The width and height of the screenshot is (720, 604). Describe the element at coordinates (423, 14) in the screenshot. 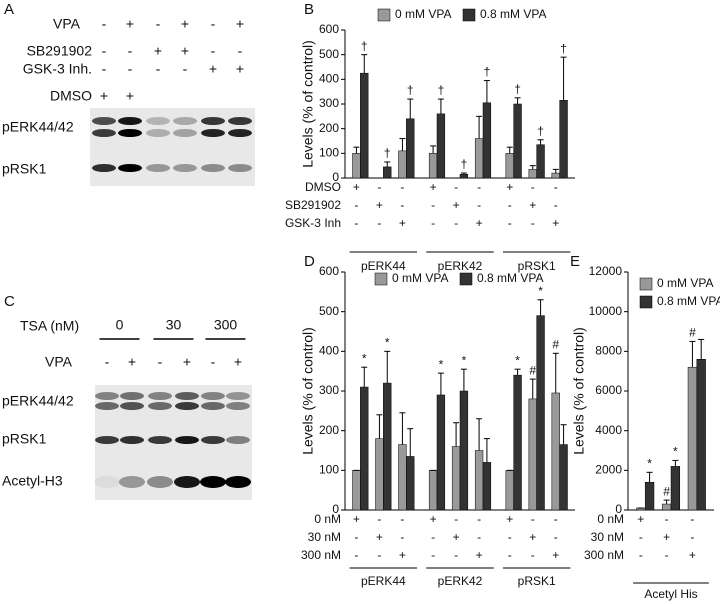

I see `legend-label: 0 mM VPA` at that location.